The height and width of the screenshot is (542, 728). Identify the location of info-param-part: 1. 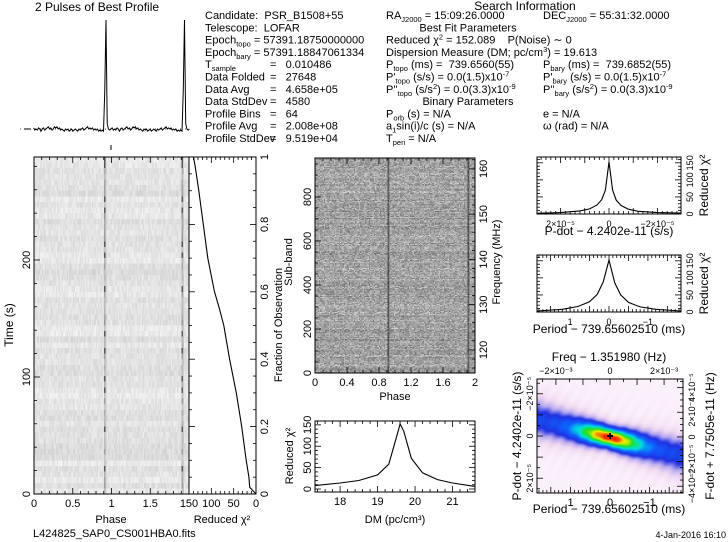
(394, 130).